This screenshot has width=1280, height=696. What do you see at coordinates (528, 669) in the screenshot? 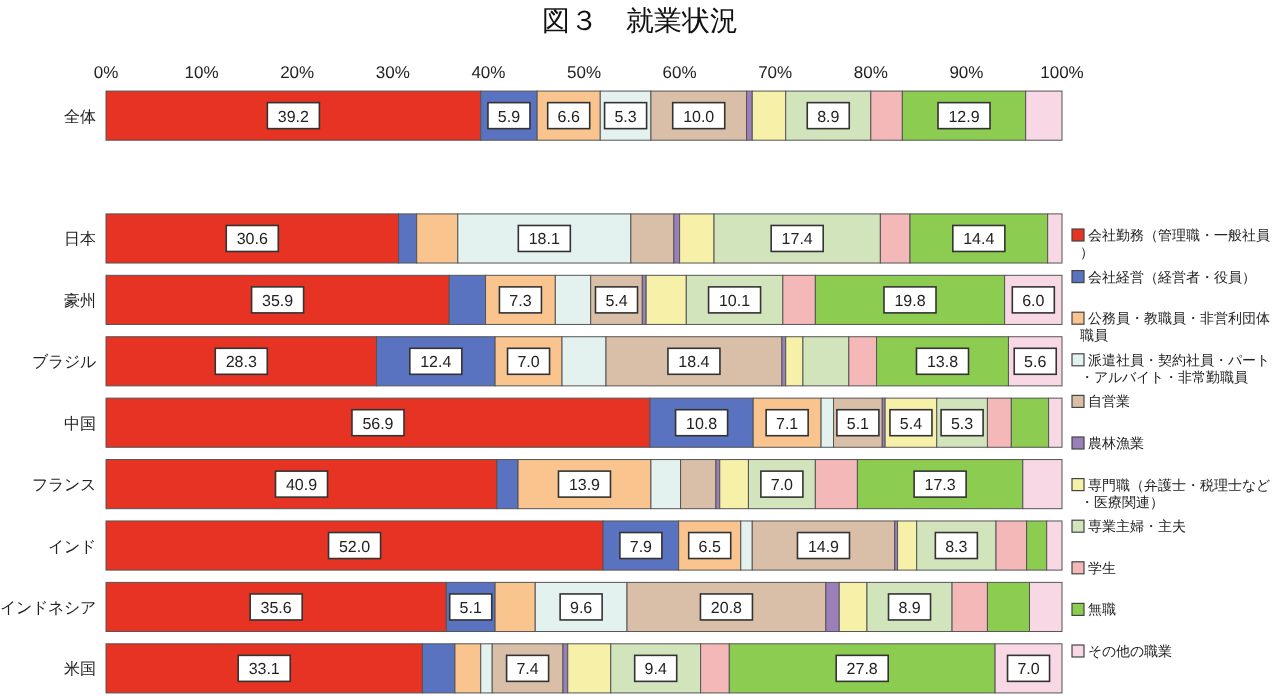
I see `data-label: 7.4` at bounding box center [528, 669].